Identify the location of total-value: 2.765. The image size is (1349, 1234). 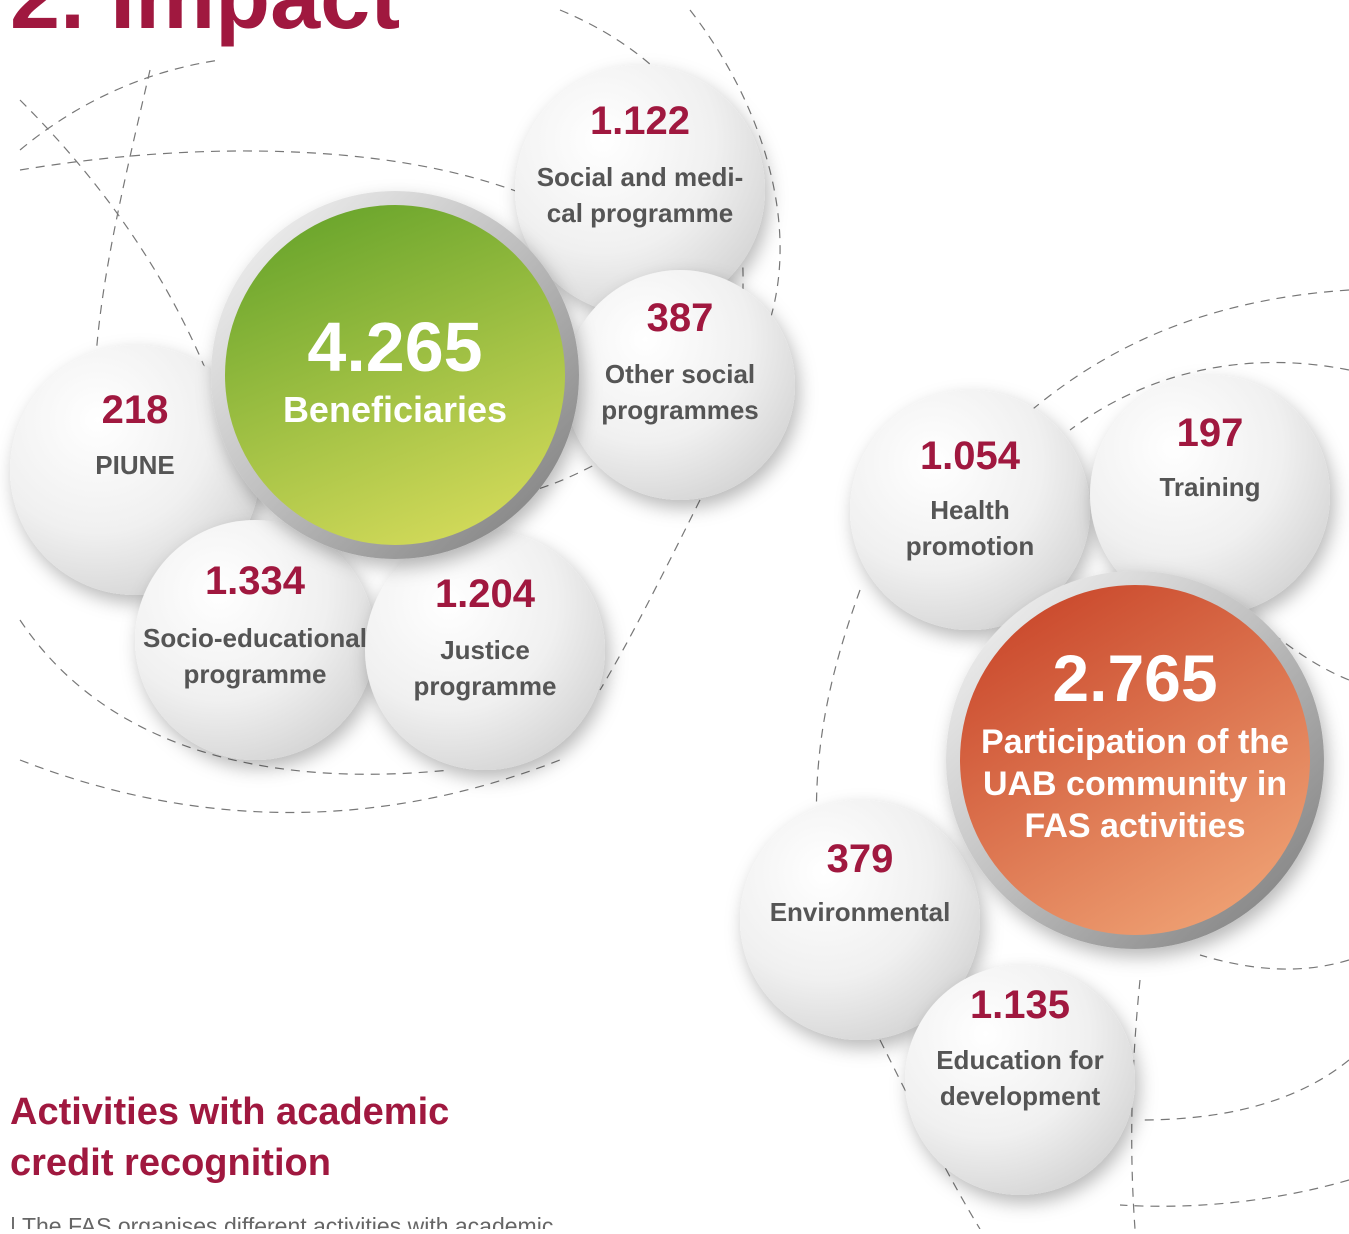
(1134, 678).